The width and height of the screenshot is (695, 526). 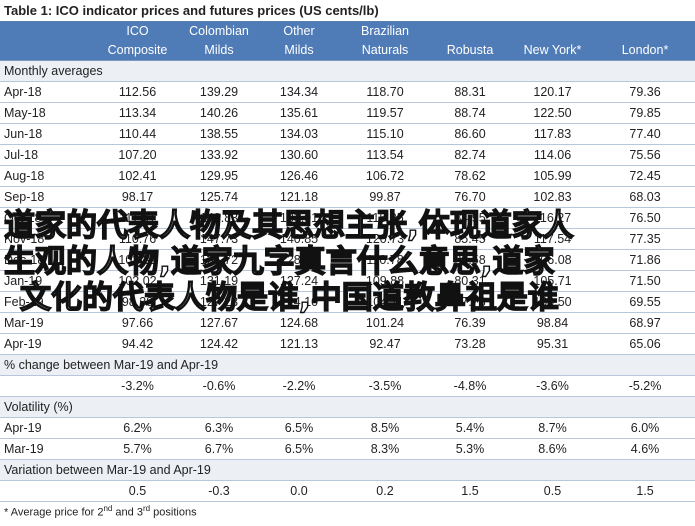 I want to click on cell: 94.42, so click(x=137, y=344).